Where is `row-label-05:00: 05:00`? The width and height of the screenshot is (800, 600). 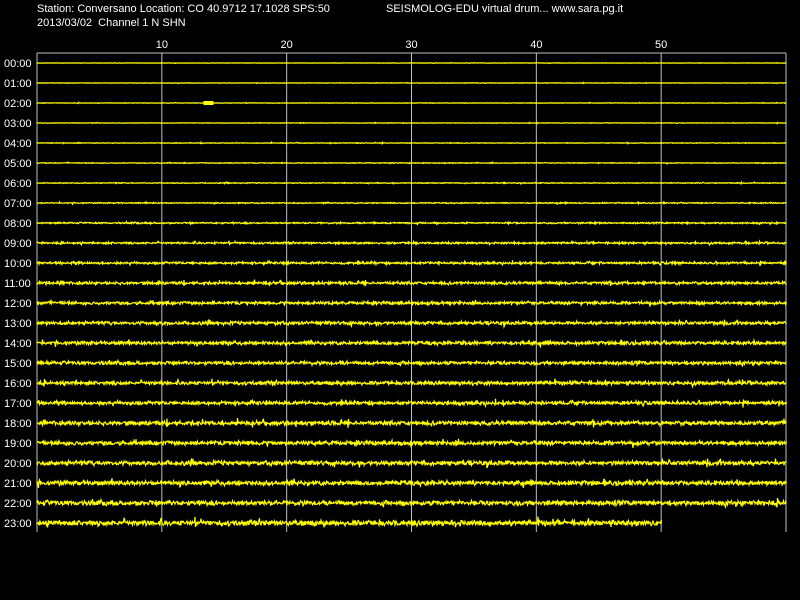 row-label-05:00: 05:00 is located at coordinates (18, 164).